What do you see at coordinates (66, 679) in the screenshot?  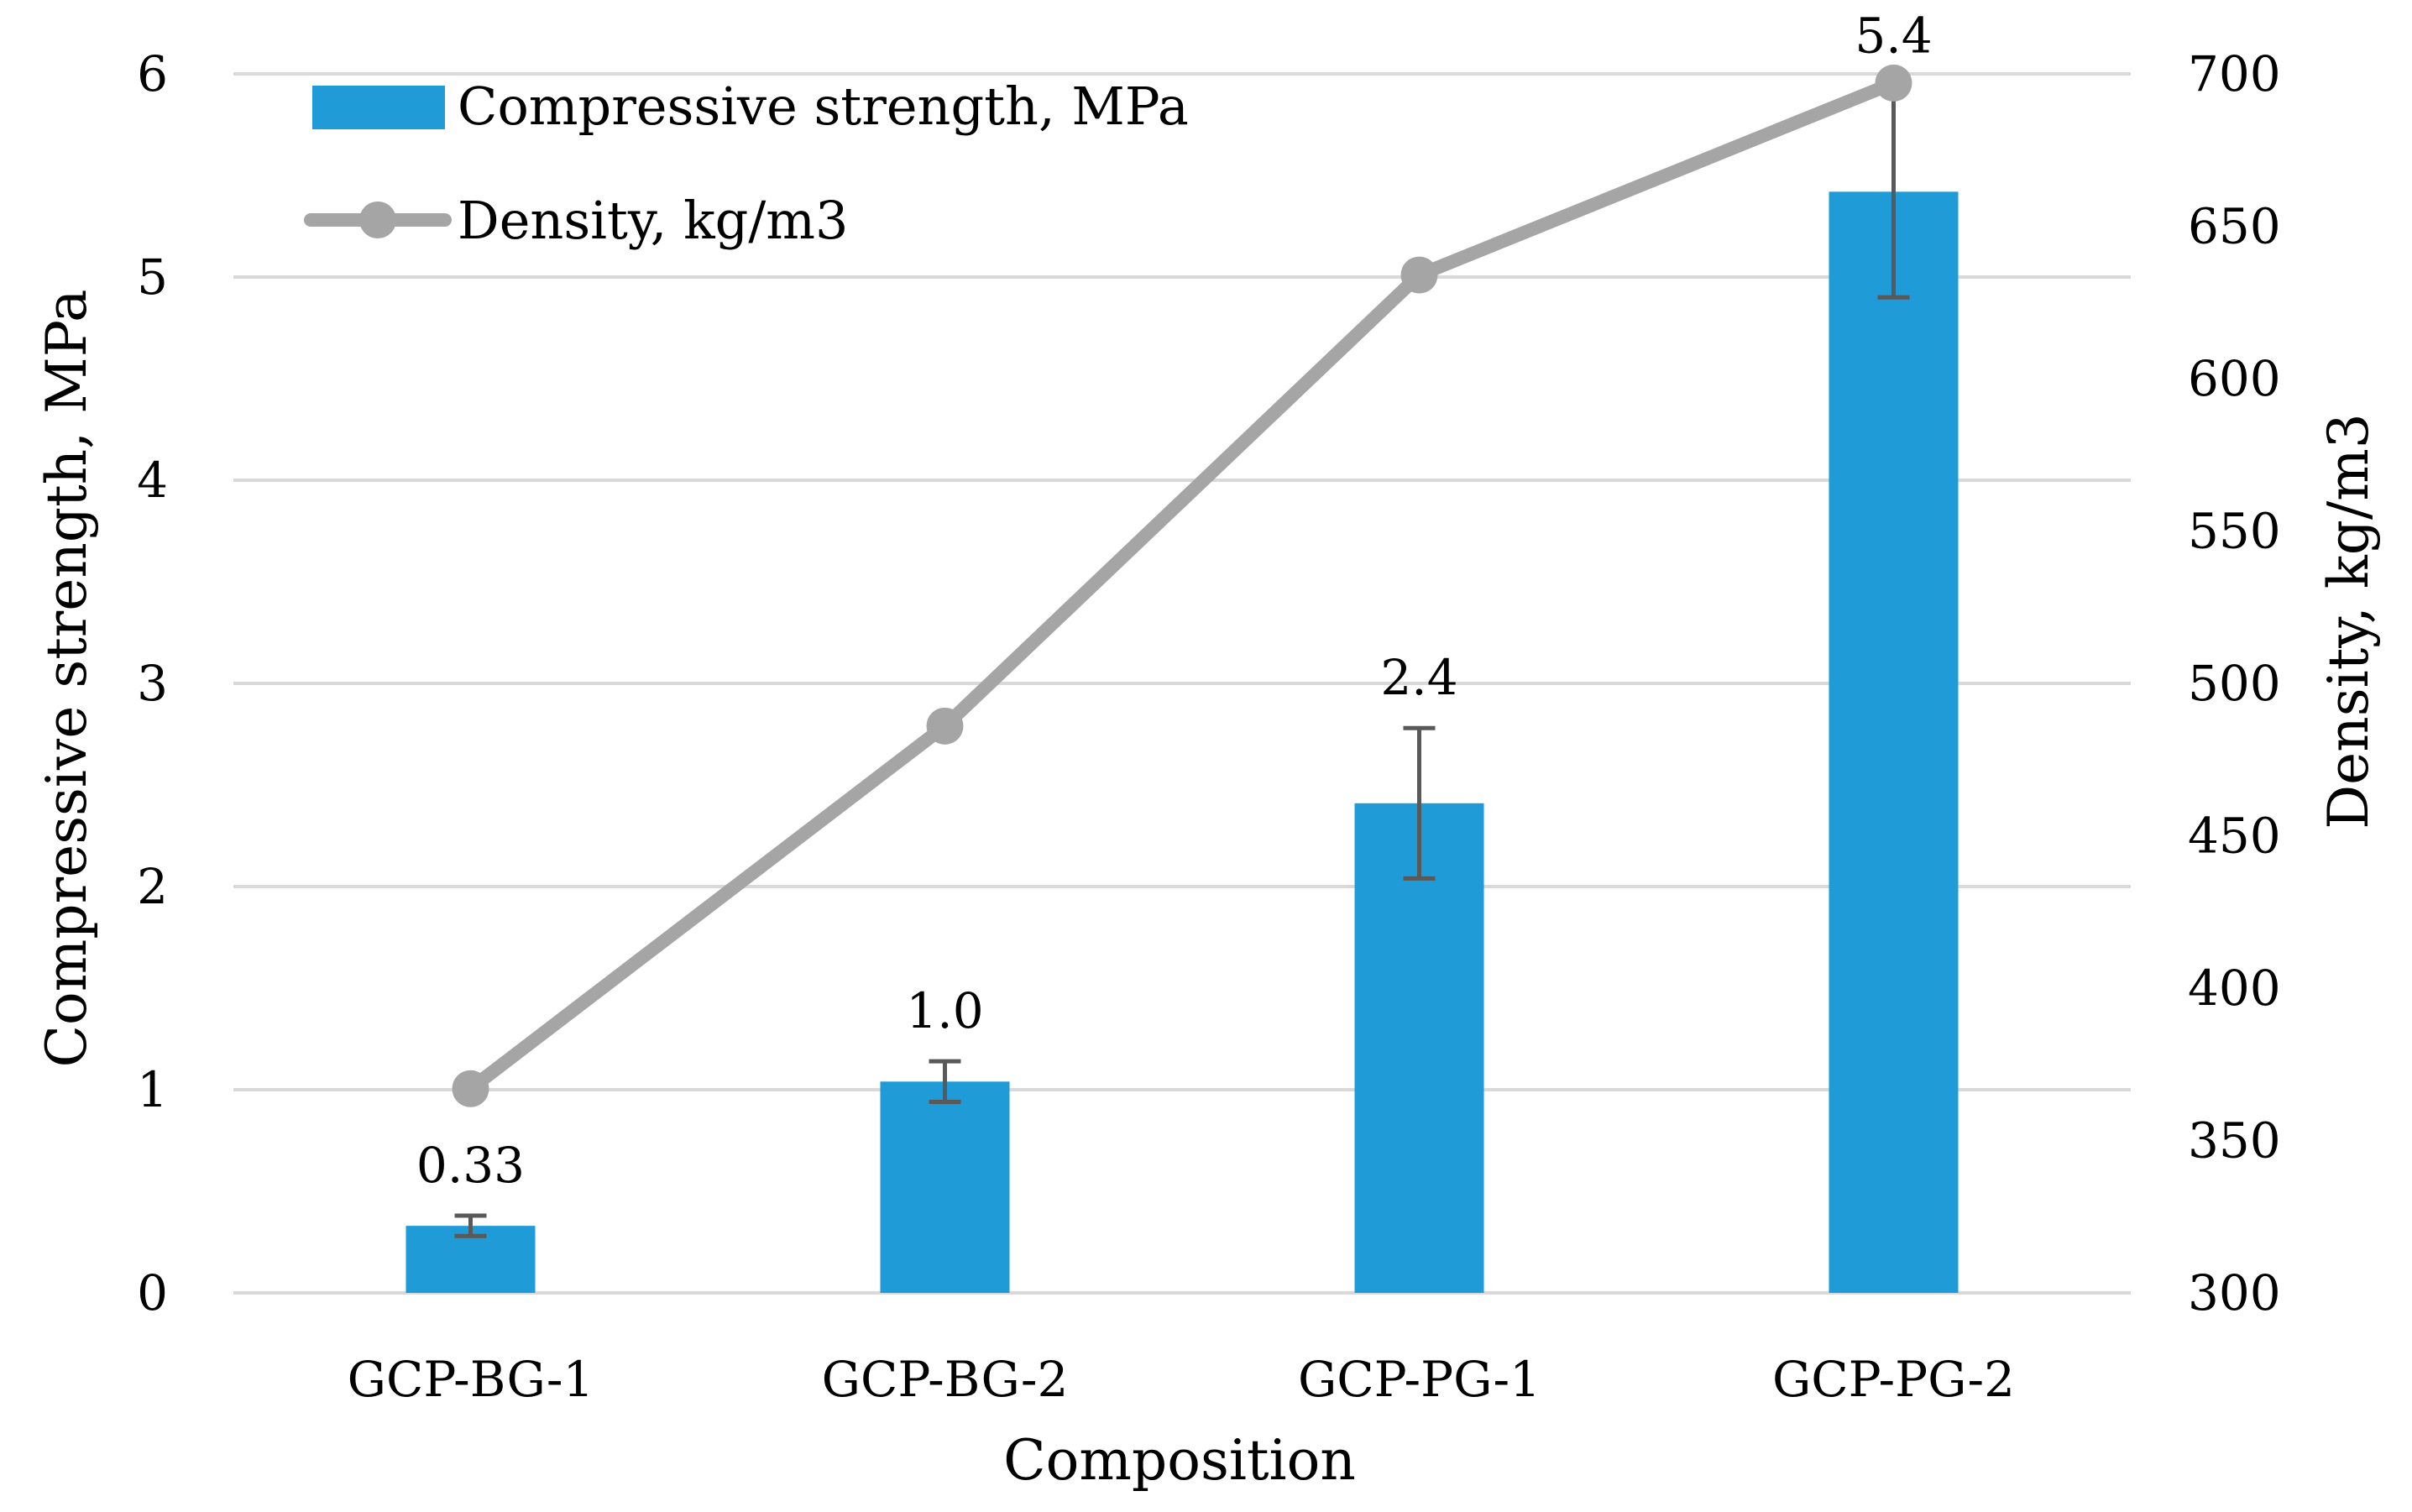 I see `left-axis-title: Compressive strength, MPa` at bounding box center [66, 679].